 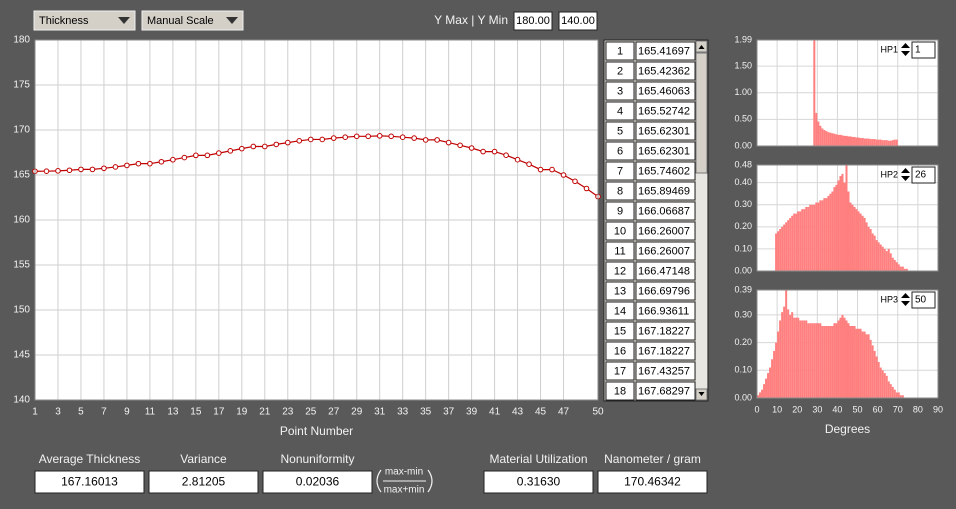 I want to click on histogram-spinner: 1, so click(x=918, y=50).